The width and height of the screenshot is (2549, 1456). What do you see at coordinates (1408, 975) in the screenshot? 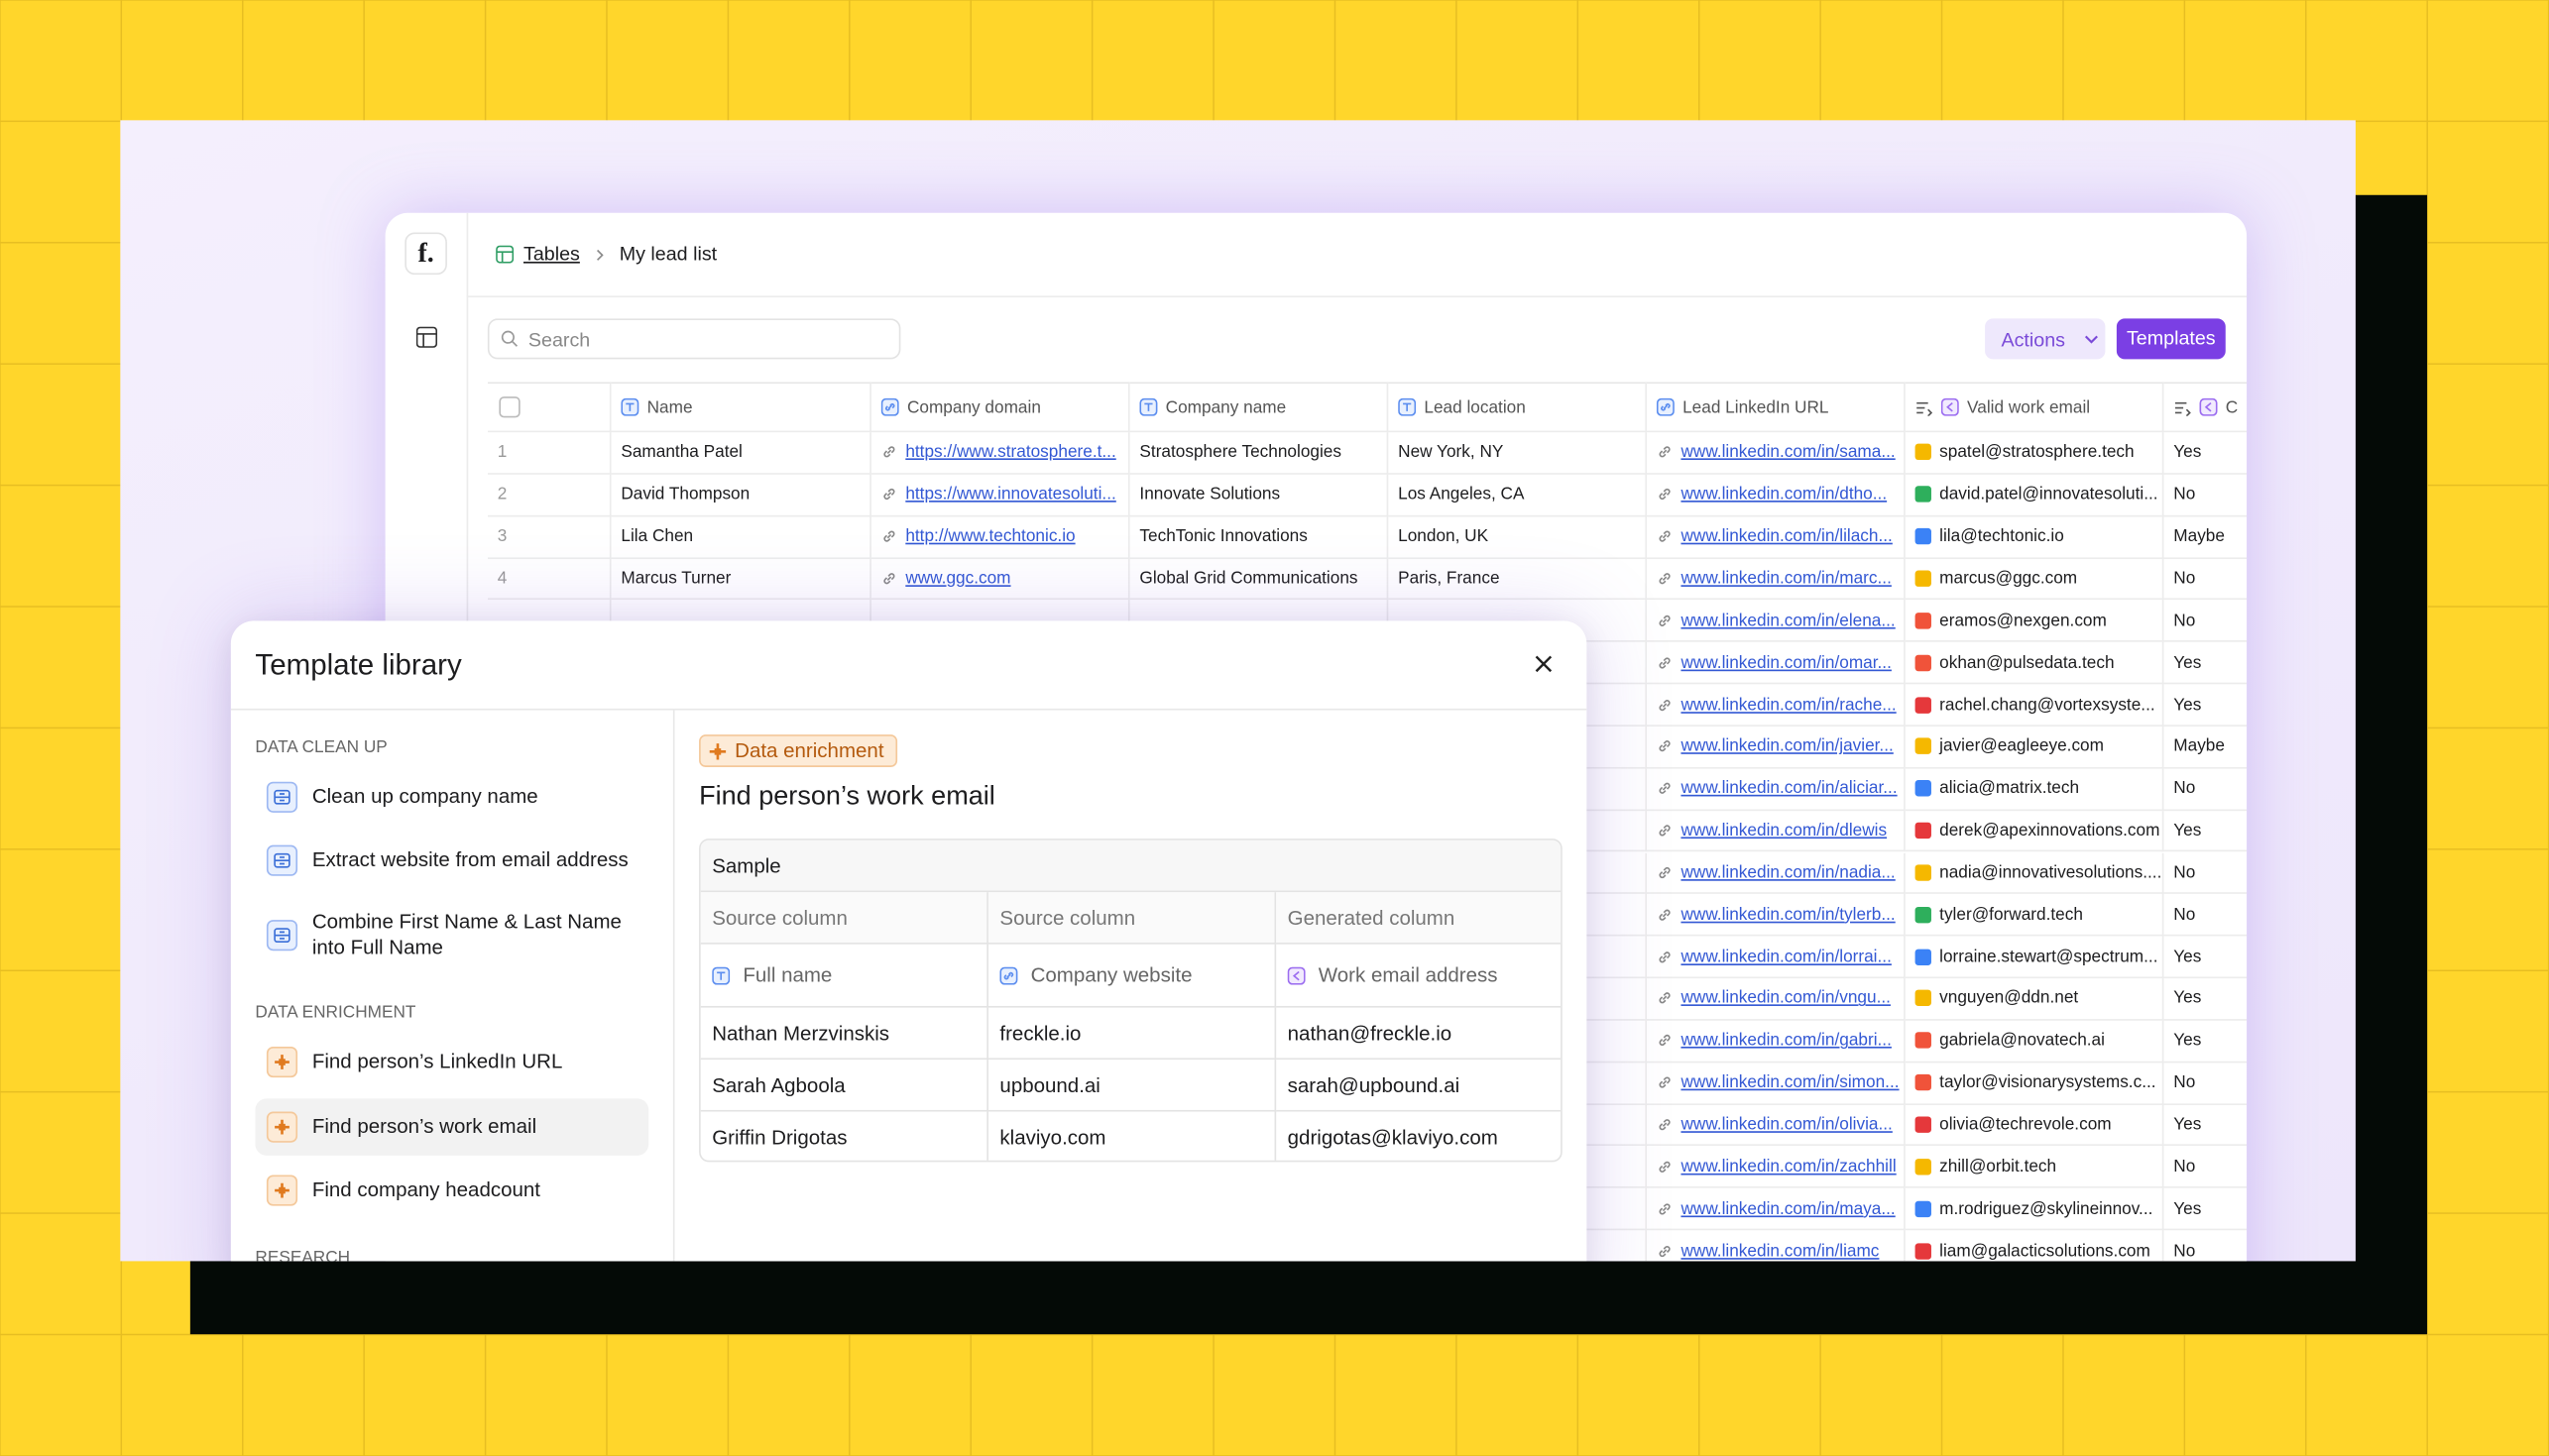
I see `field-name: Work email address` at bounding box center [1408, 975].